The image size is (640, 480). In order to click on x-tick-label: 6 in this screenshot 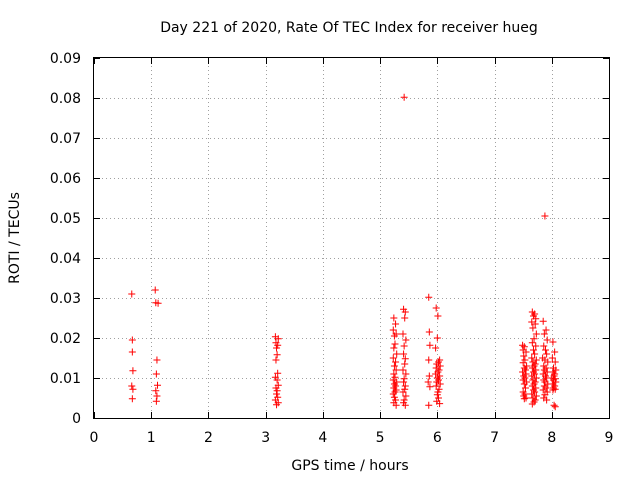, I will do `click(437, 438)`.